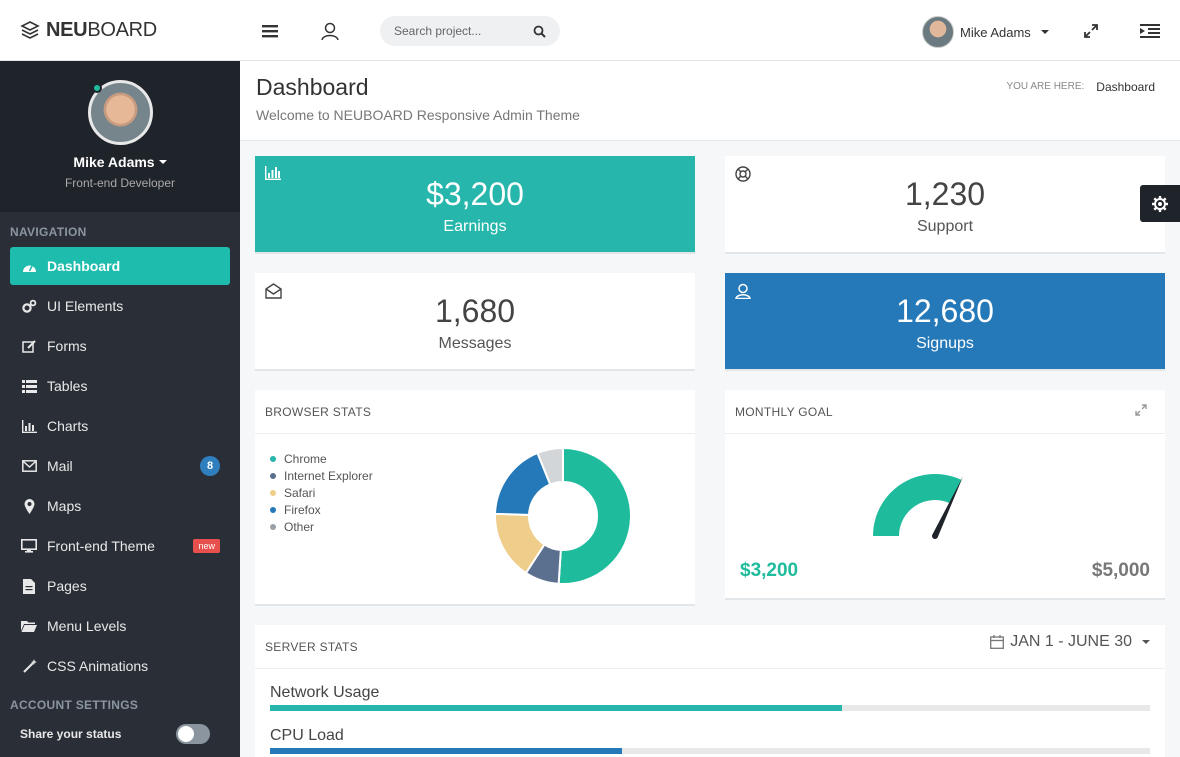 The image size is (1180, 757). Describe the element at coordinates (120, 183) in the screenshot. I see `profile-role: Front-end Developer` at that location.